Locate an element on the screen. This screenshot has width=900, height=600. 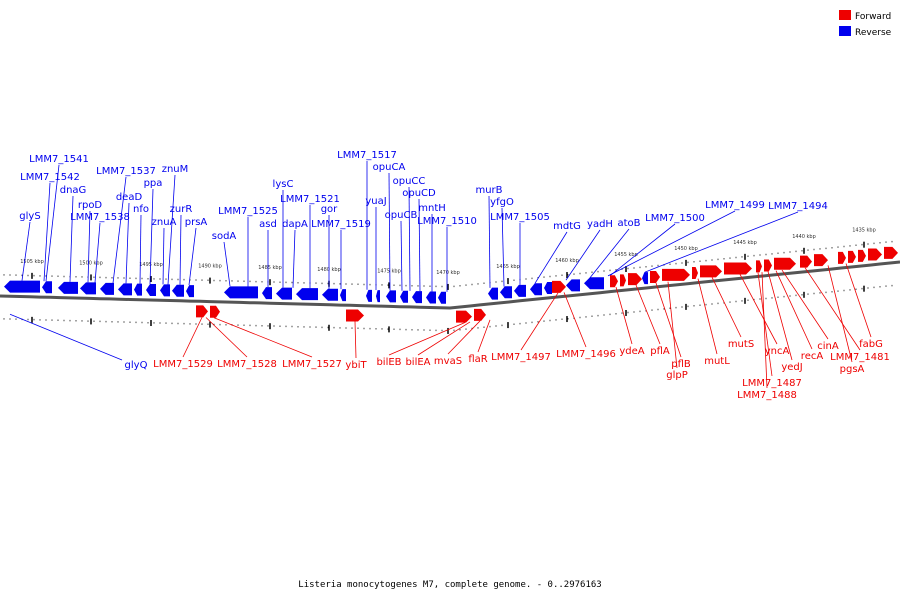
gene-label: pgsA is located at coordinates (852, 369).